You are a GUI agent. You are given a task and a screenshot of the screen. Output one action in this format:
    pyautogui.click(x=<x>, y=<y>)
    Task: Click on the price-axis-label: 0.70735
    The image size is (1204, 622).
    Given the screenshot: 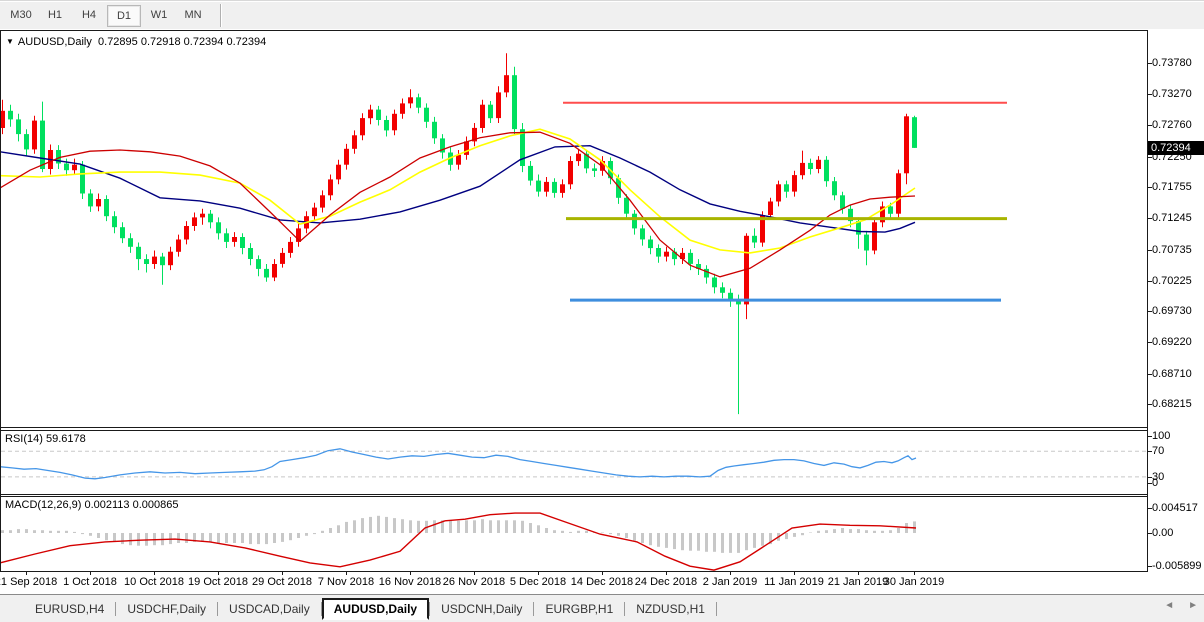 What is the action you would take?
    pyautogui.click(x=1172, y=250)
    